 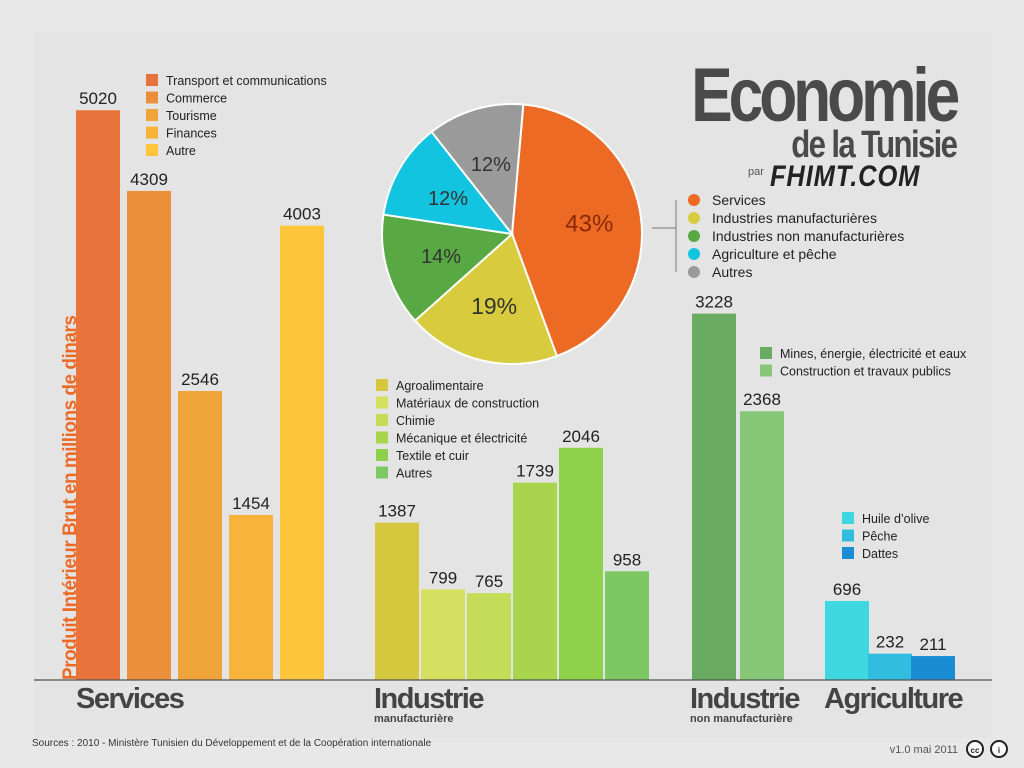 What do you see at coordinates (762, 545) in the screenshot?
I see `bar-construction-et-travaux-publics` at bounding box center [762, 545].